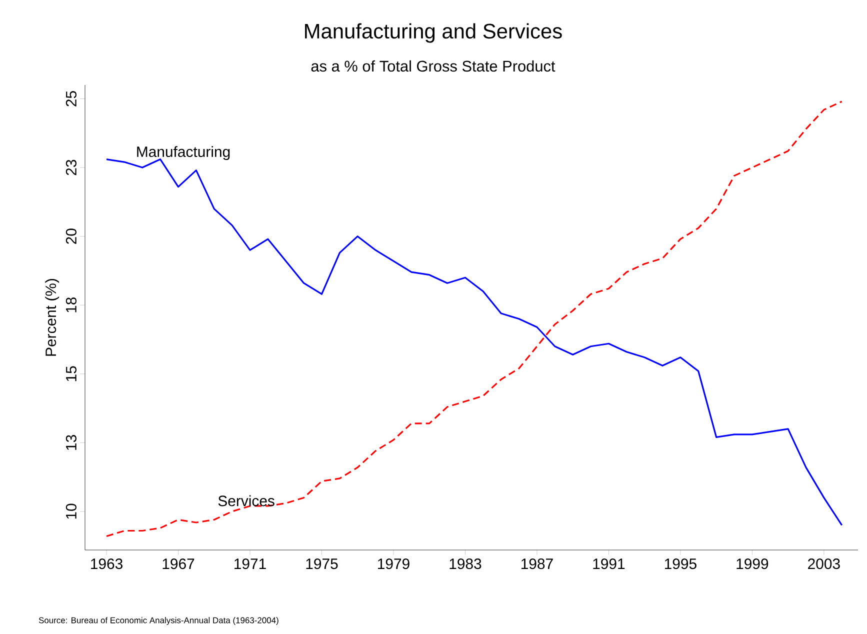 This screenshot has height=634, width=867. I want to click on y-tick-label: 10, so click(71, 511).